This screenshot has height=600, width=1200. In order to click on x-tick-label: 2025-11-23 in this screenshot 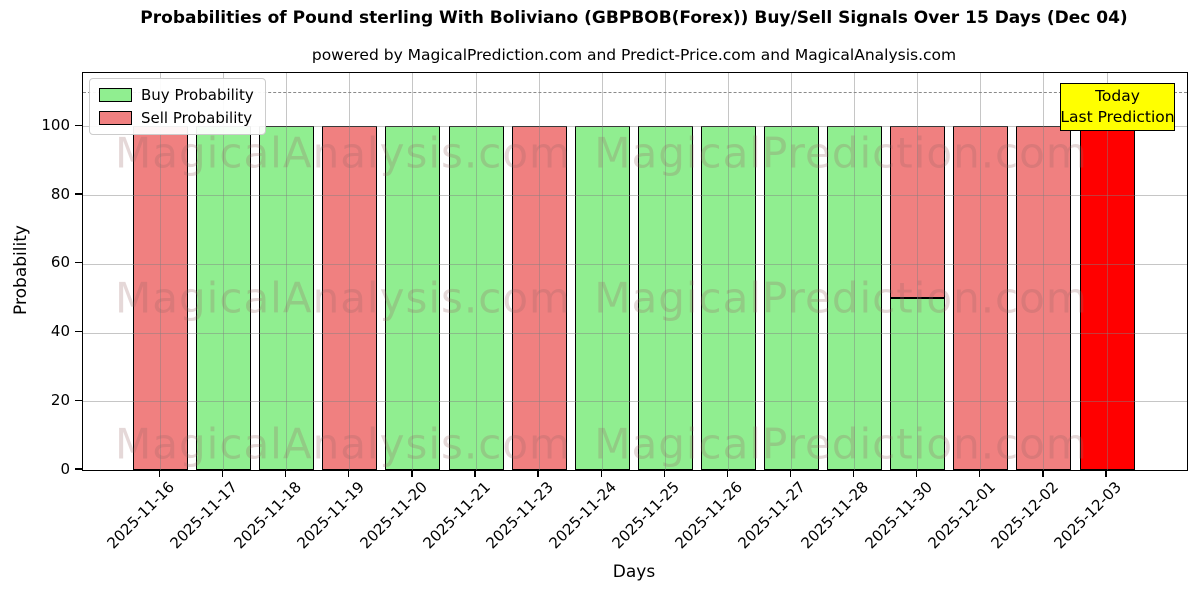, I will do `click(519, 515)`.